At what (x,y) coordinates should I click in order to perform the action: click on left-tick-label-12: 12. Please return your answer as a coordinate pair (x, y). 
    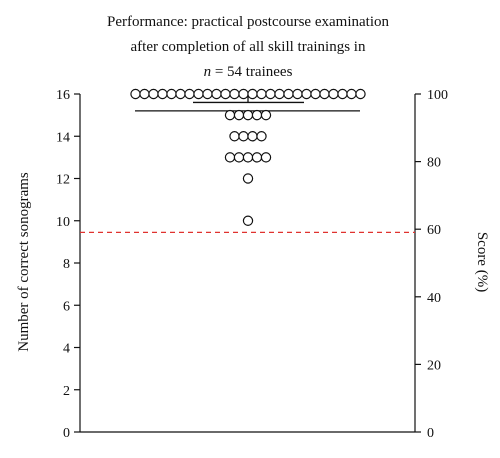
    Looking at the image, I should click on (63, 180).